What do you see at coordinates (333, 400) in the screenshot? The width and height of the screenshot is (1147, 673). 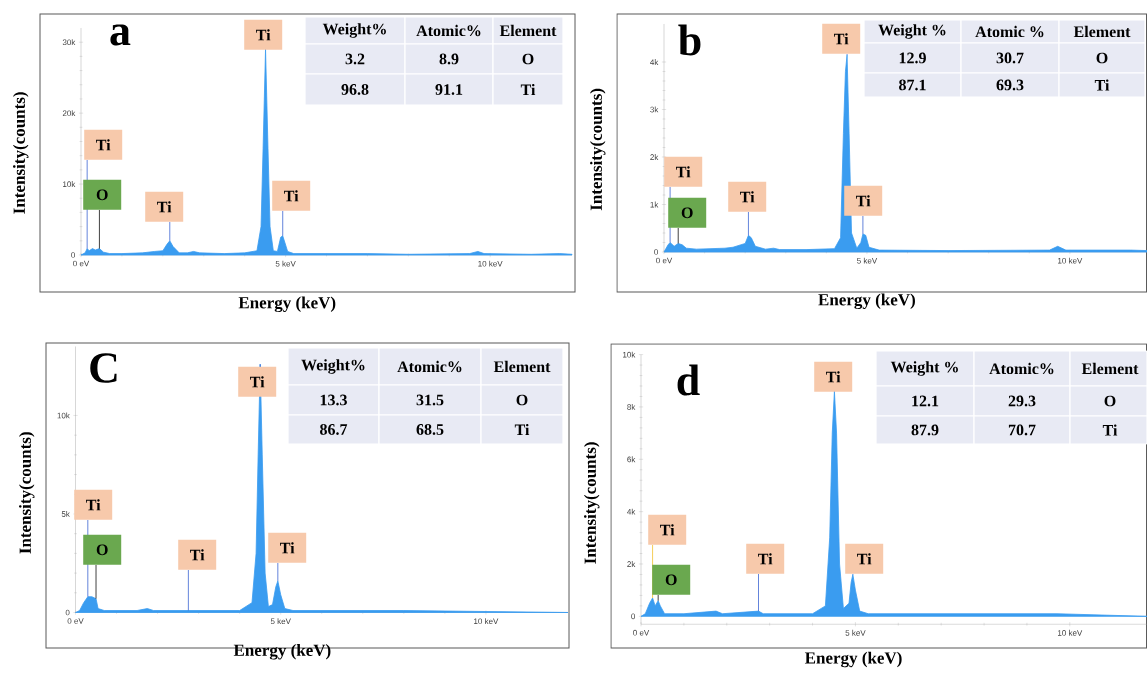 I see `annotation: 13.3` at bounding box center [333, 400].